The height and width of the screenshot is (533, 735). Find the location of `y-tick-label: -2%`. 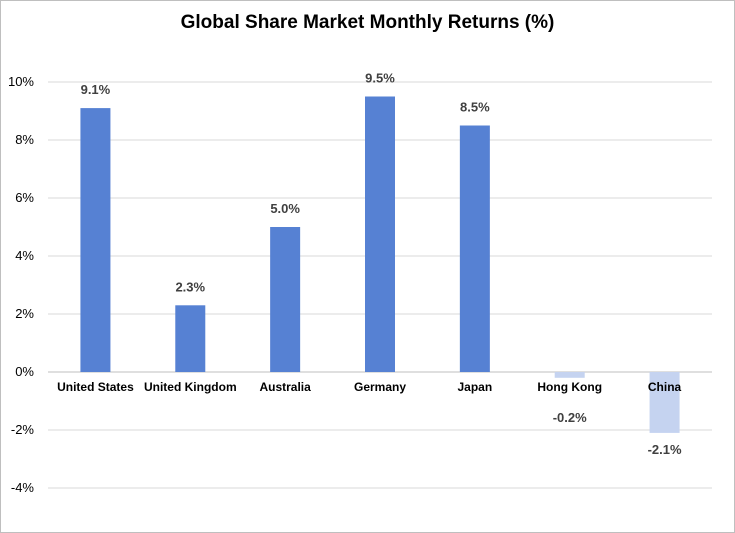

y-tick-label: -2% is located at coordinates (23, 429).